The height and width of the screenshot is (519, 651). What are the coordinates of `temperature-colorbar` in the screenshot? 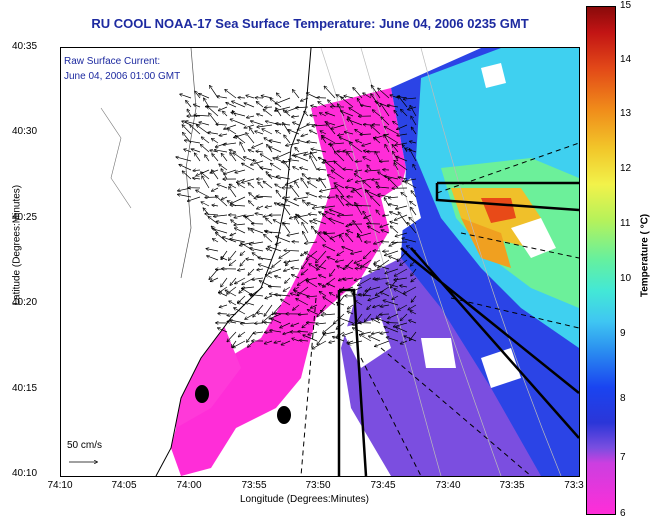 It's located at (601, 260).